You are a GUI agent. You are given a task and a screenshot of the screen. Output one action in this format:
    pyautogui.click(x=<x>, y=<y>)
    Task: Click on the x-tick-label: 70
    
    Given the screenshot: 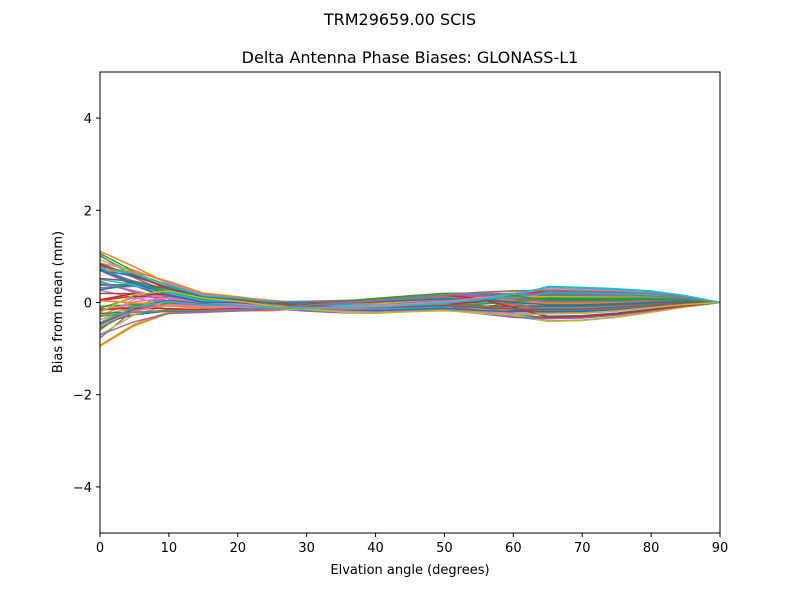 What is the action you would take?
    pyautogui.click(x=582, y=548)
    